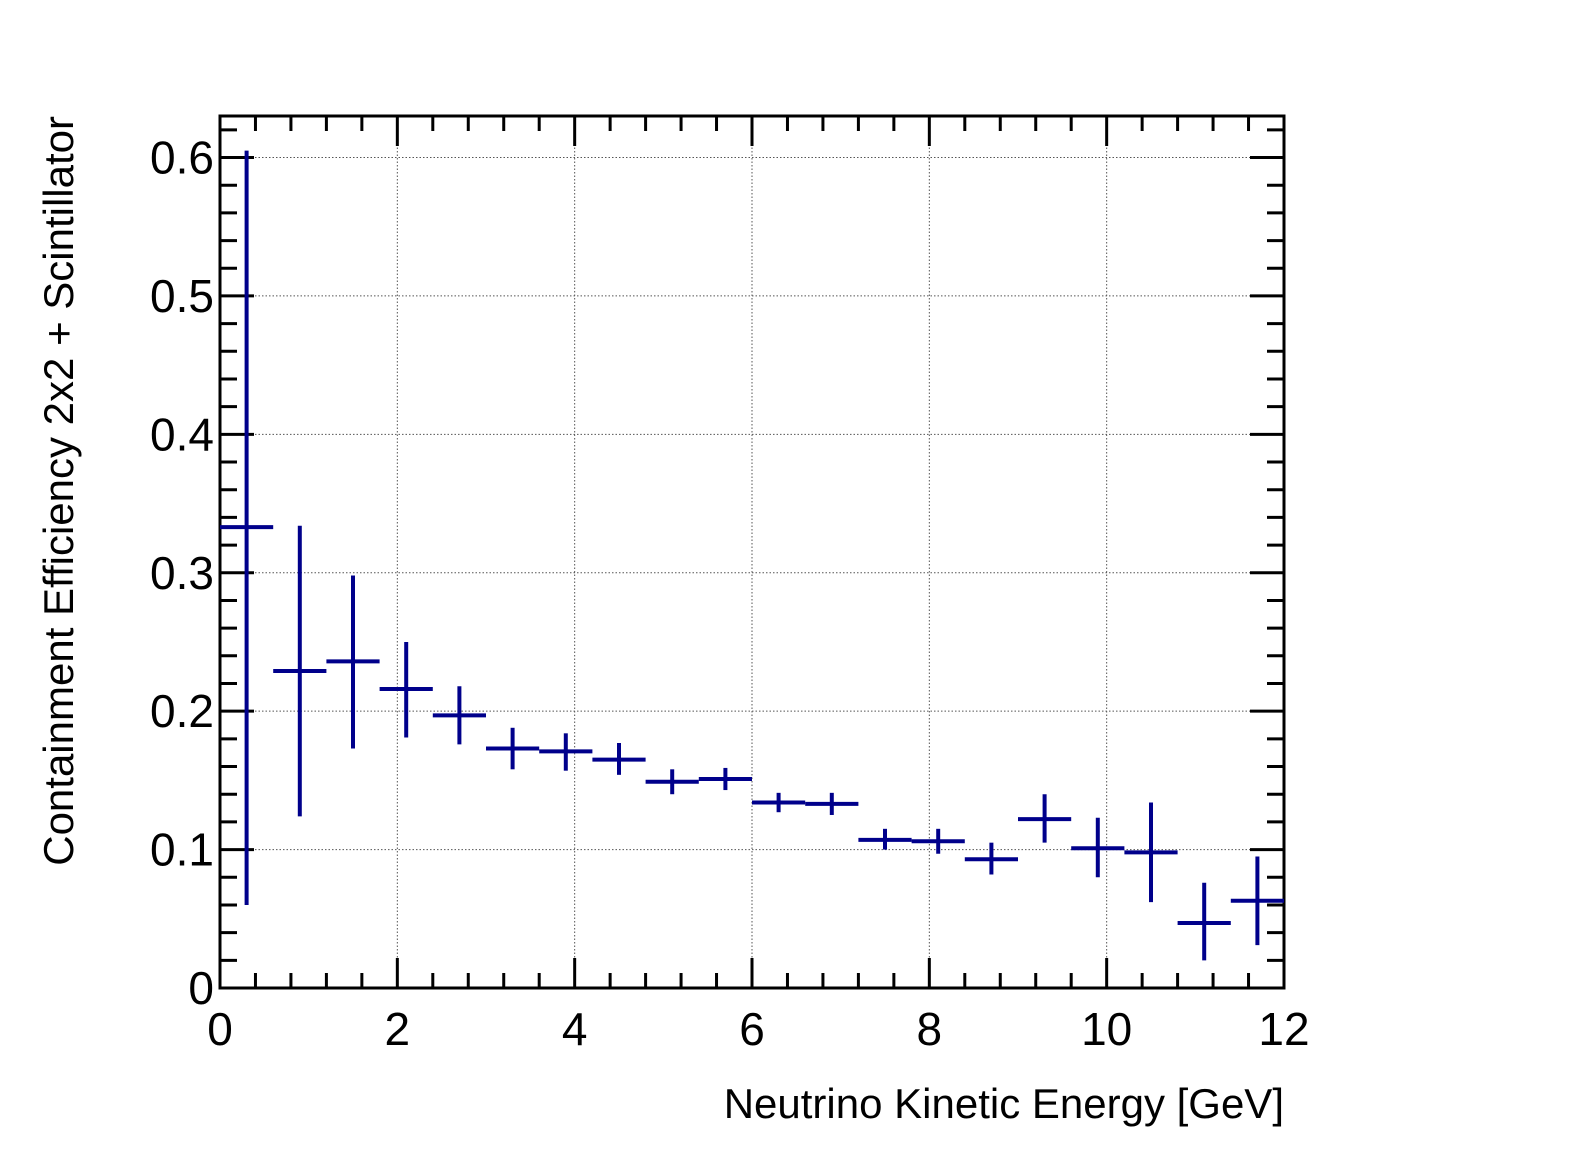 This screenshot has height=1172, width=1596. I want to click on x-tick-label: 6, so click(752, 1029).